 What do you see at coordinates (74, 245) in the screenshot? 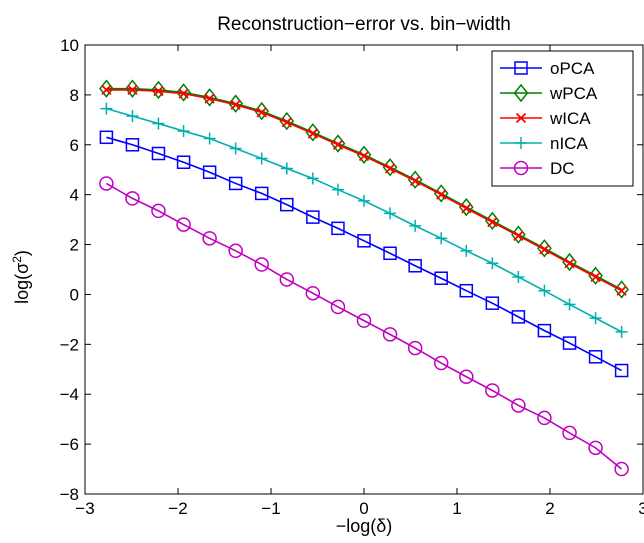
I see `y-tick-label: 2` at bounding box center [74, 245].